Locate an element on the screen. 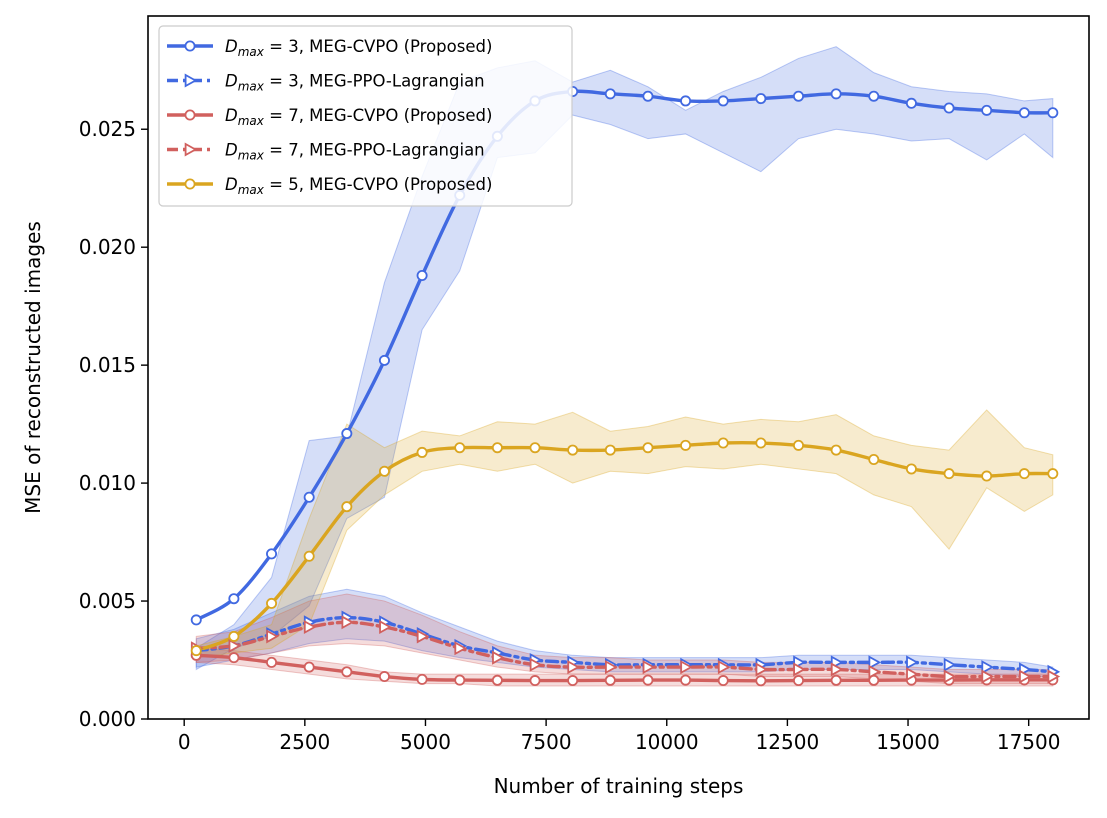 The height and width of the screenshot is (818, 1107). x-tick-label-0: 0 is located at coordinates (184, 742).